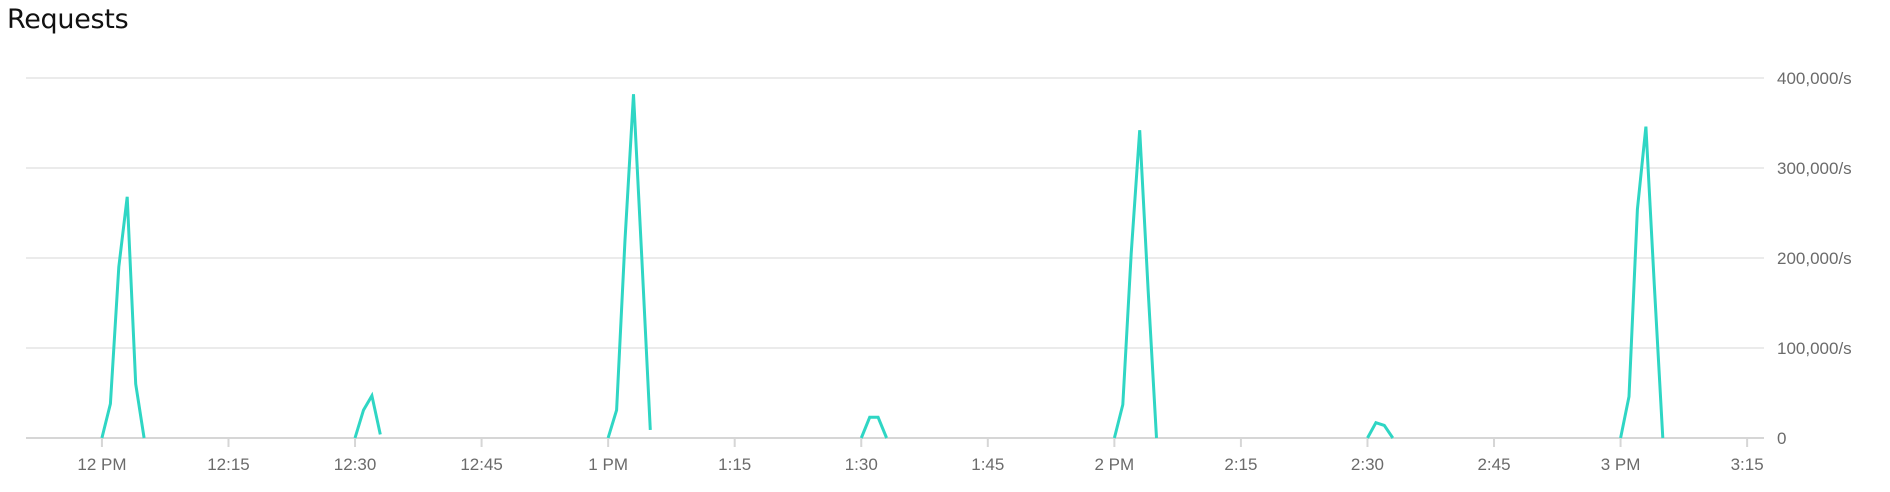 Image resolution: width=1890 pixels, height=492 pixels. Describe the element at coordinates (987, 464) in the screenshot. I see `x-tick-label: 1:45` at that location.